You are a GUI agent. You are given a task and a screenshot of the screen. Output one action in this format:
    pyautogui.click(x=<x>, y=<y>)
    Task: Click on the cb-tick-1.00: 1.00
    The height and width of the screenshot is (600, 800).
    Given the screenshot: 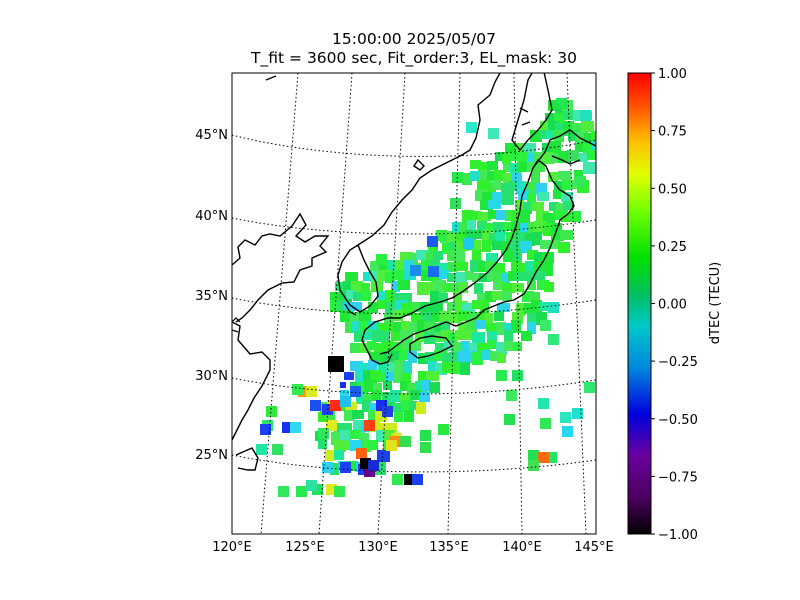 What is the action you would take?
    pyautogui.click(x=672, y=74)
    